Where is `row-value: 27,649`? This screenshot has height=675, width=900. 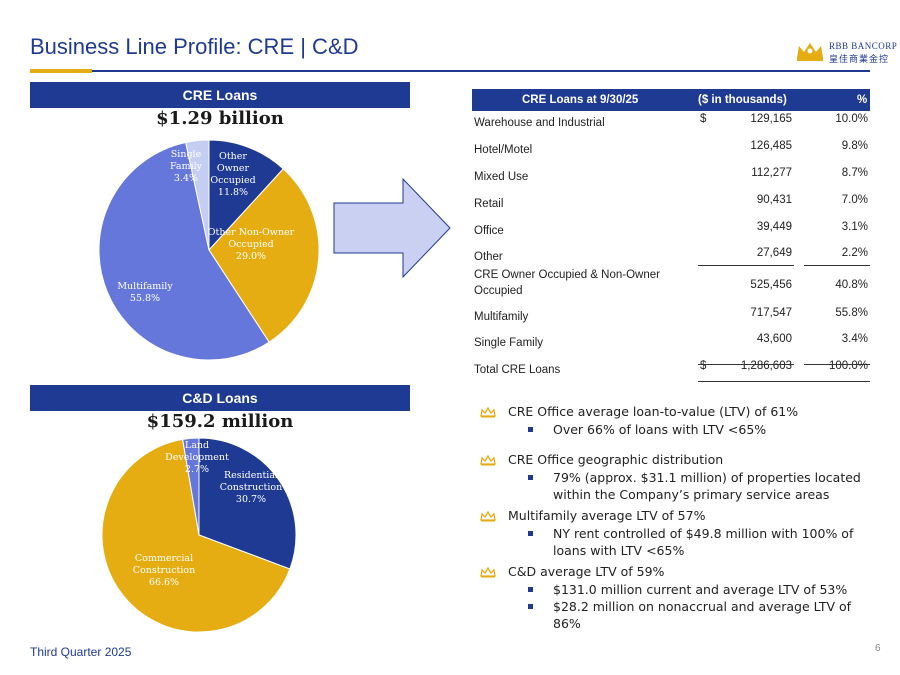
row-value: 27,649 is located at coordinates (774, 253).